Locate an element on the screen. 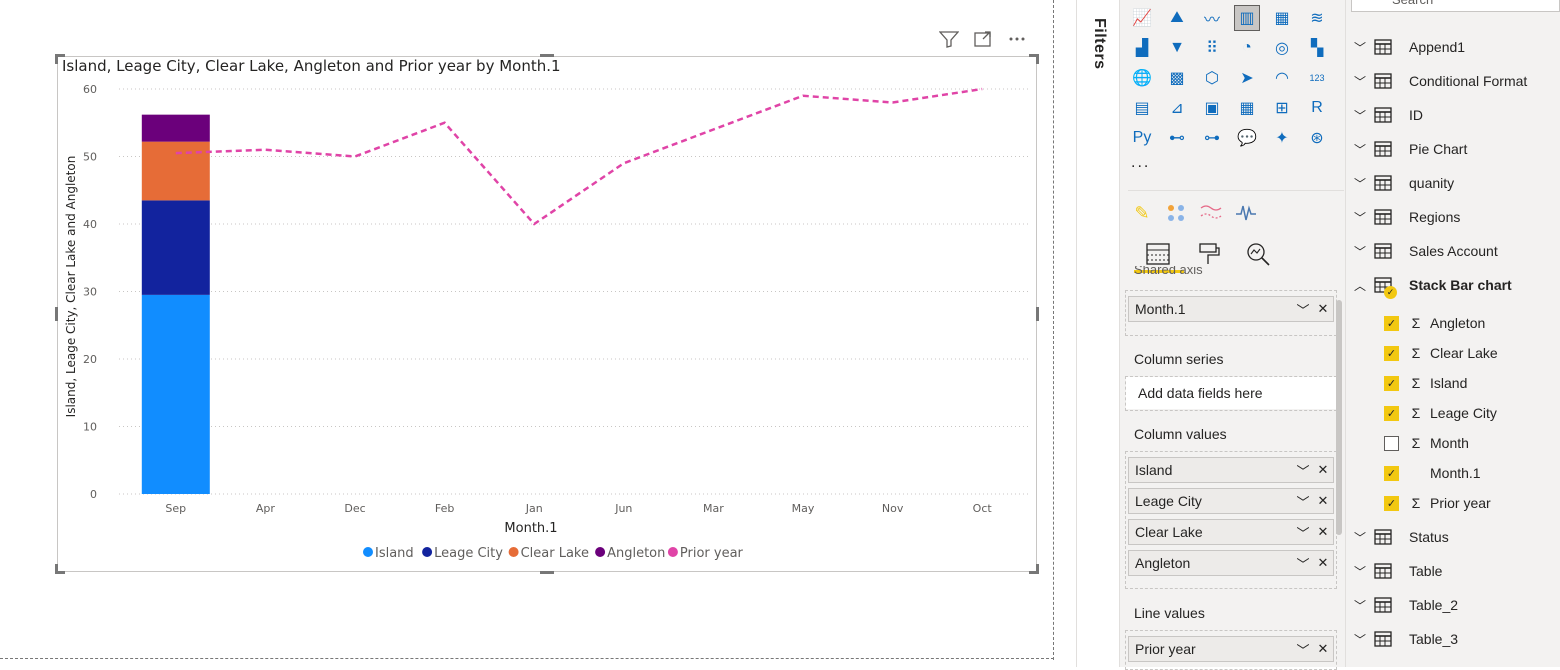  line-and-stacked-column-icon: ▥ is located at coordinates (1247, 18).